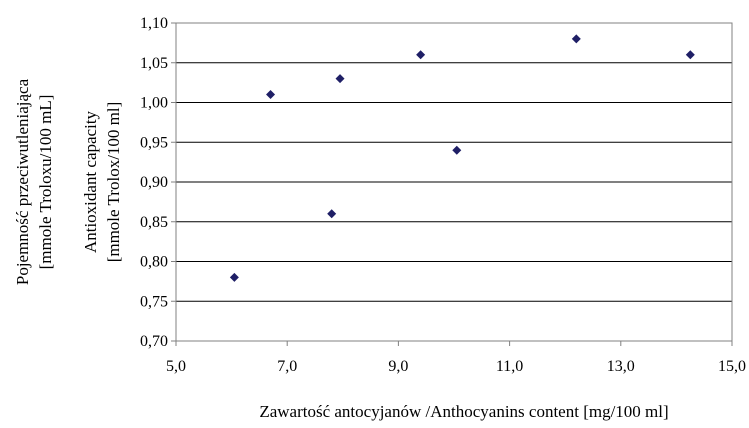 The width and height of the screenshot is (749, 428). Describe the element at coordinates (154, 341) in the screenshot. I see `y-tick-label: 0,70` at that location.